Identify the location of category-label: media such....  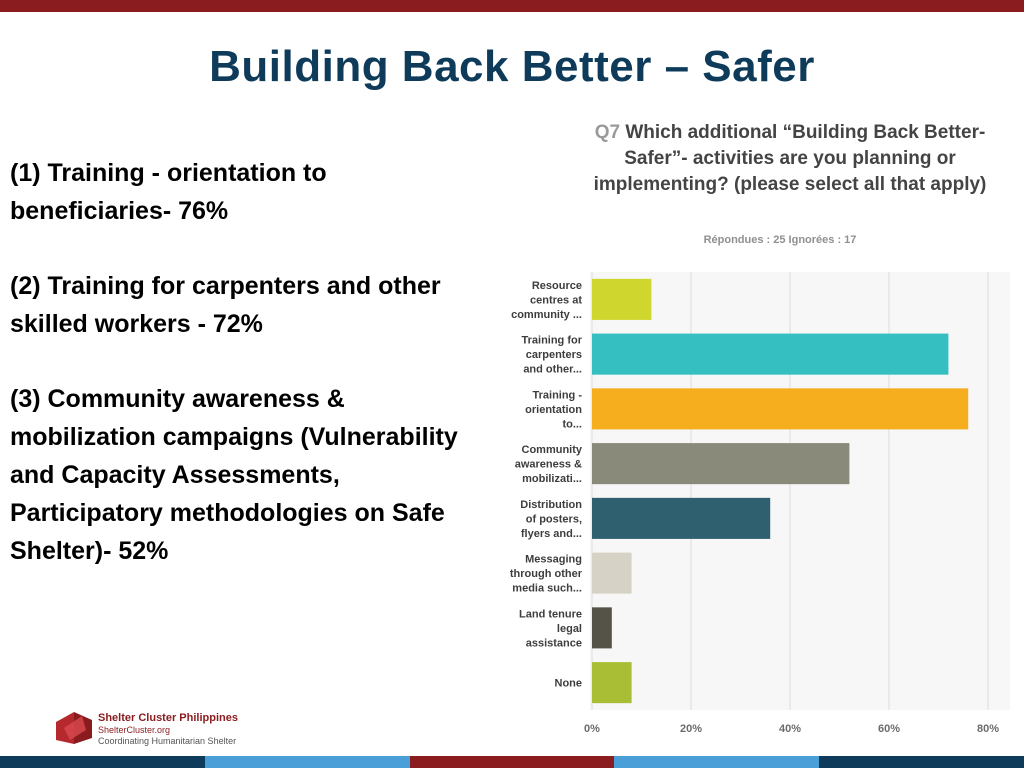
(547, 589).